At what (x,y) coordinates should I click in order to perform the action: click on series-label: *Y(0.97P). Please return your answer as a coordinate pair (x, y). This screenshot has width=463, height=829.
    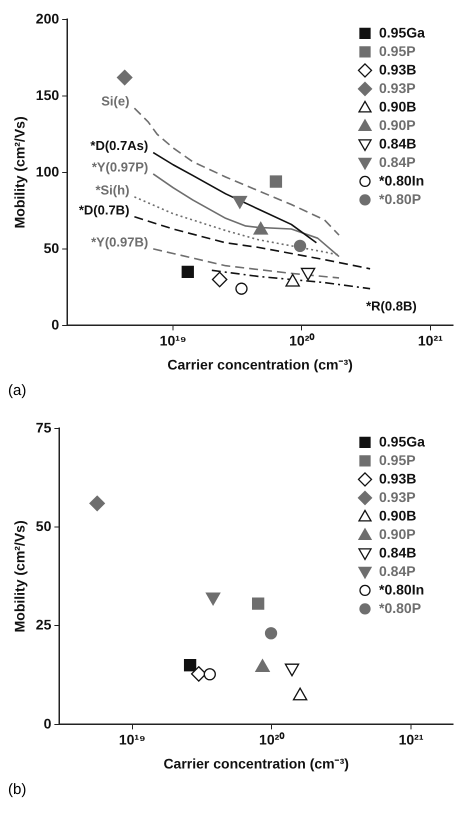
    Looking at the image, I should click on (120, 167).